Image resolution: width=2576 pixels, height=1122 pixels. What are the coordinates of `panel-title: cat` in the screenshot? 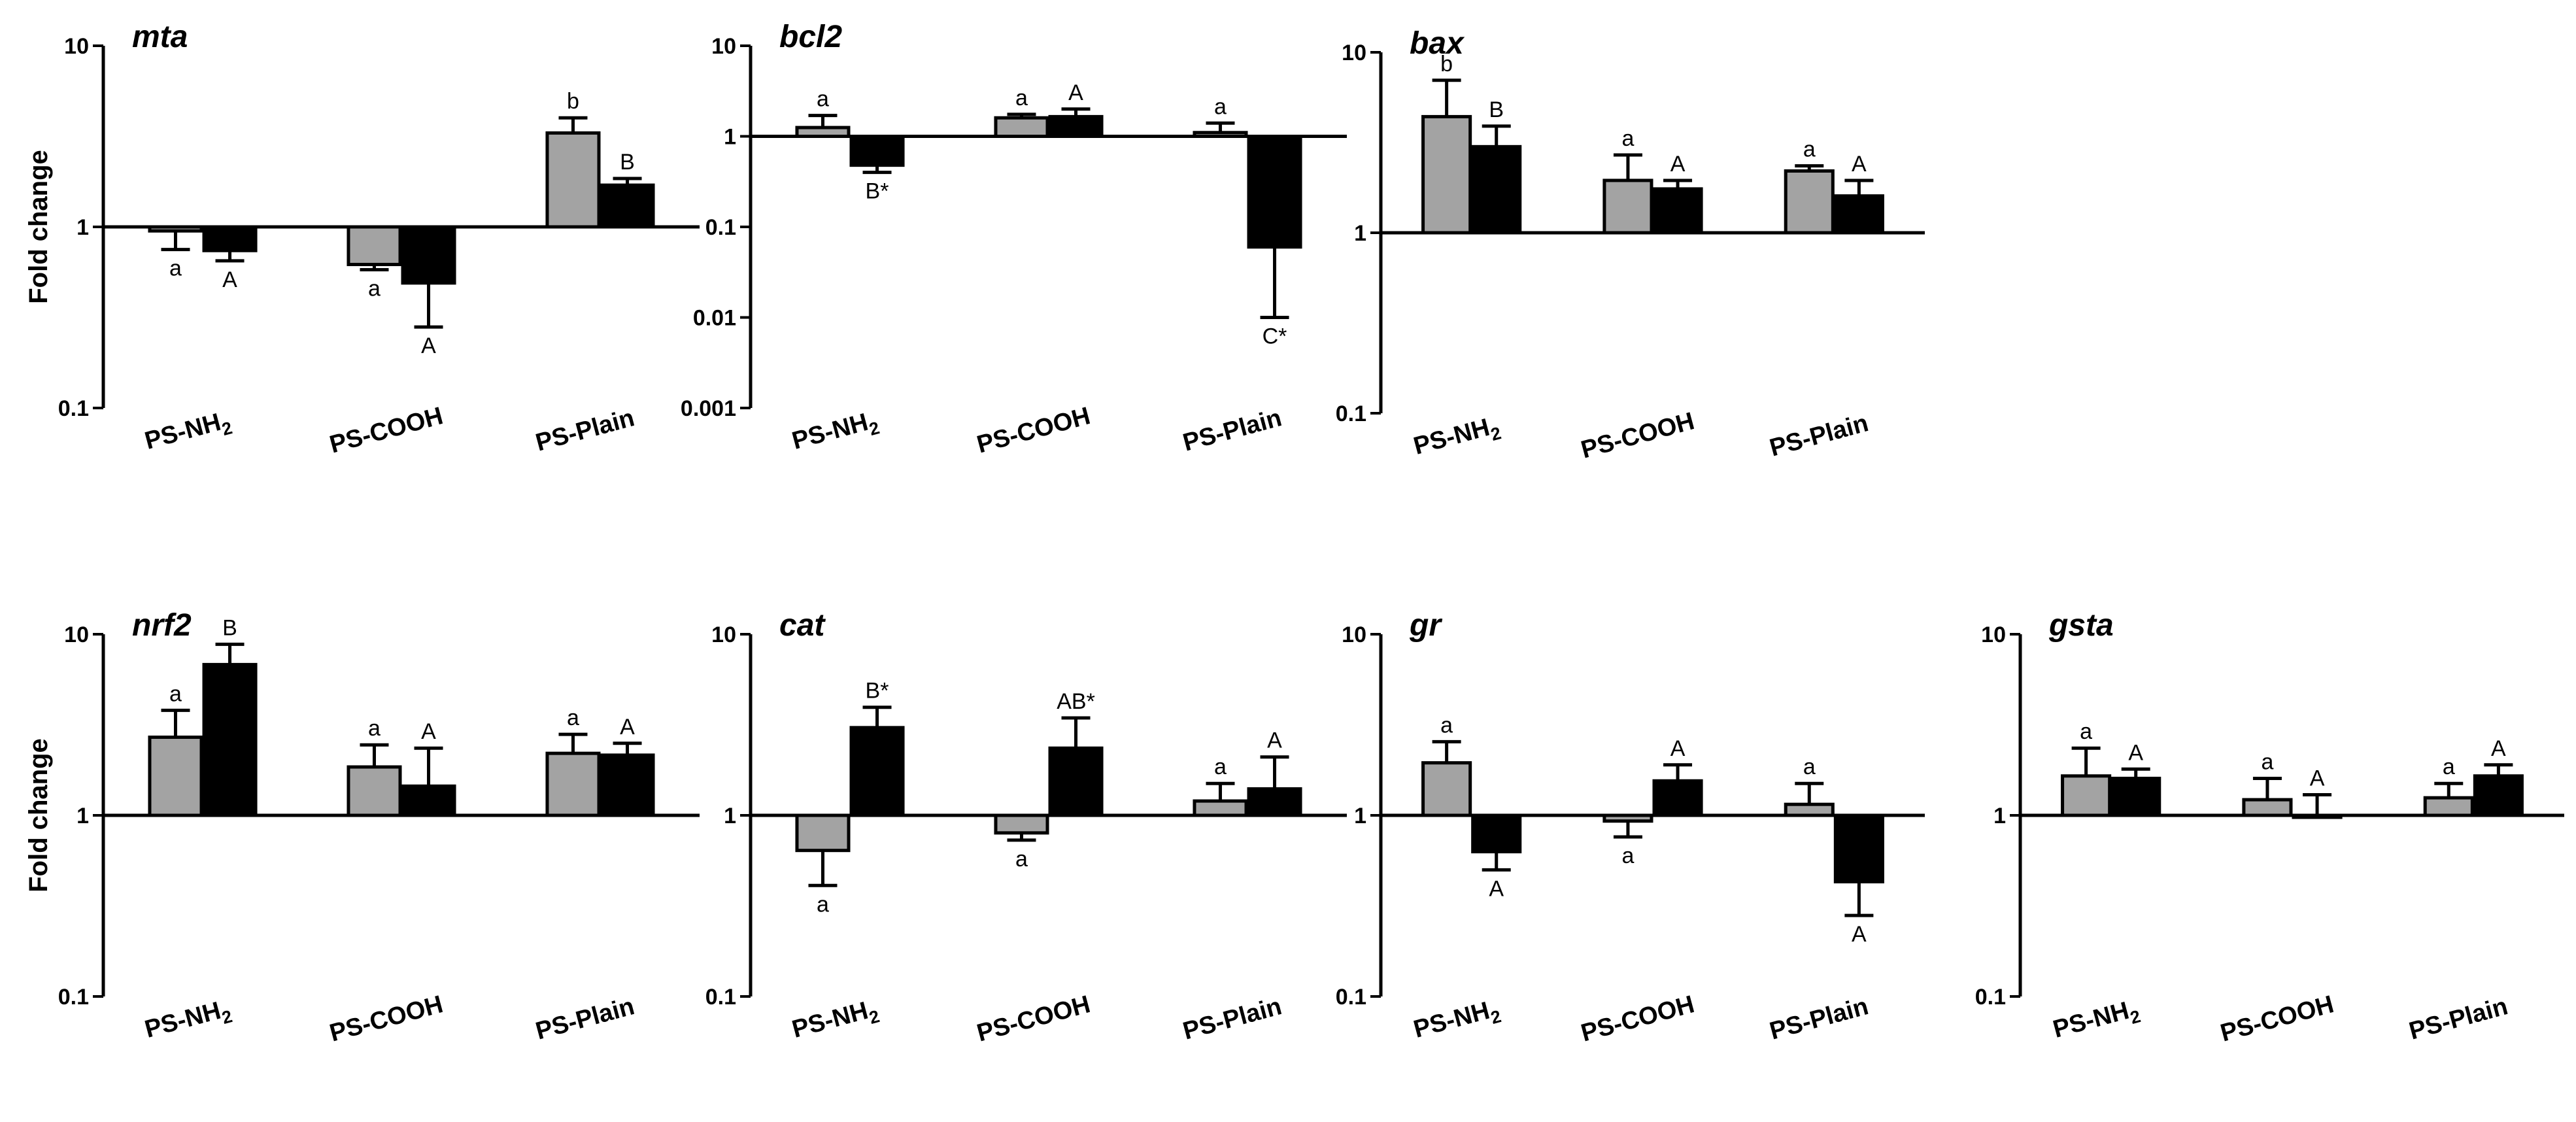 It's located at (802, 625).